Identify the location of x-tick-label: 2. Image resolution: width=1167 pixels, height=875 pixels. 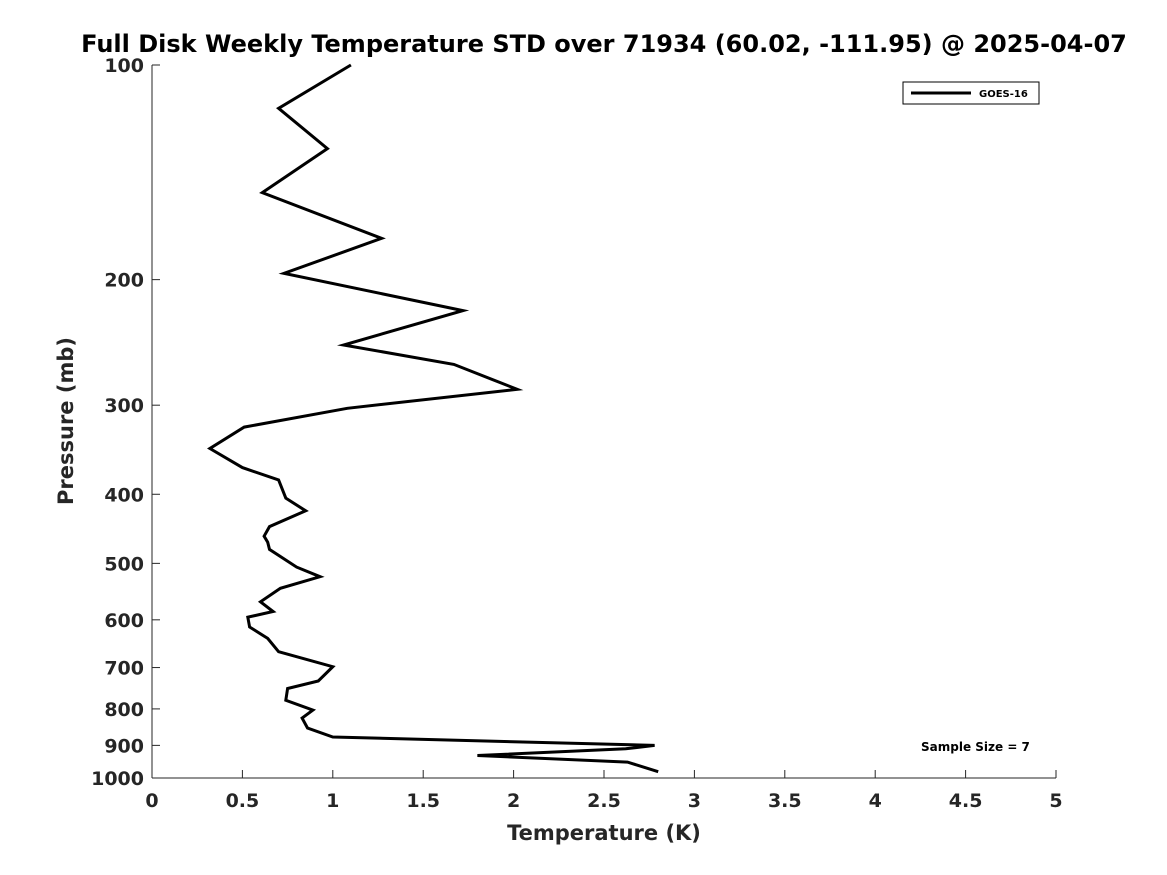
(513, 801).